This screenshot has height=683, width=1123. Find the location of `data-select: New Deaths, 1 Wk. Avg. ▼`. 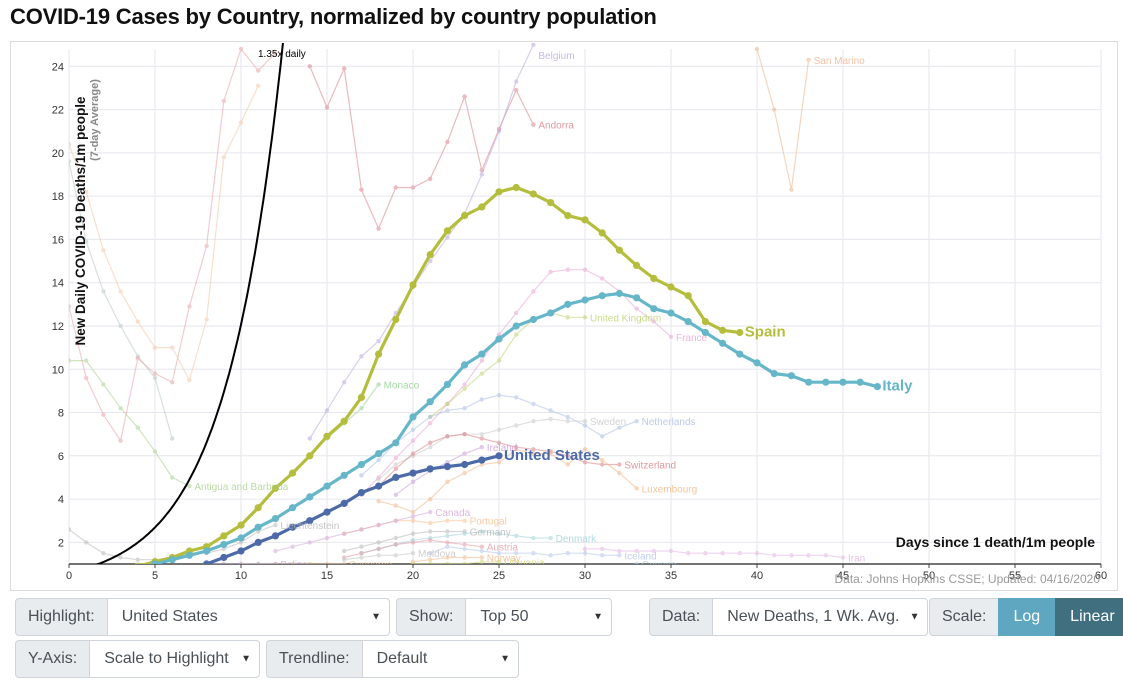

data-select: New Deaths, 1 Wk. Avg. ▼ is located at coordinates (820, 617).